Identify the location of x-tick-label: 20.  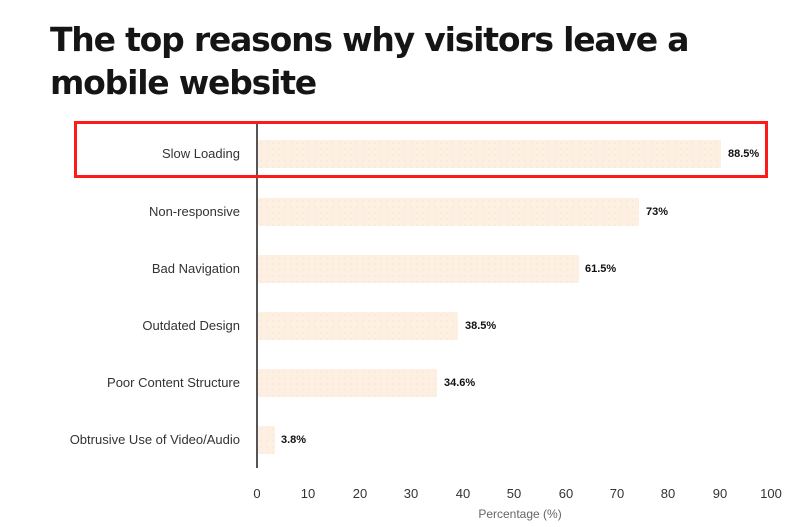
(360, 493).